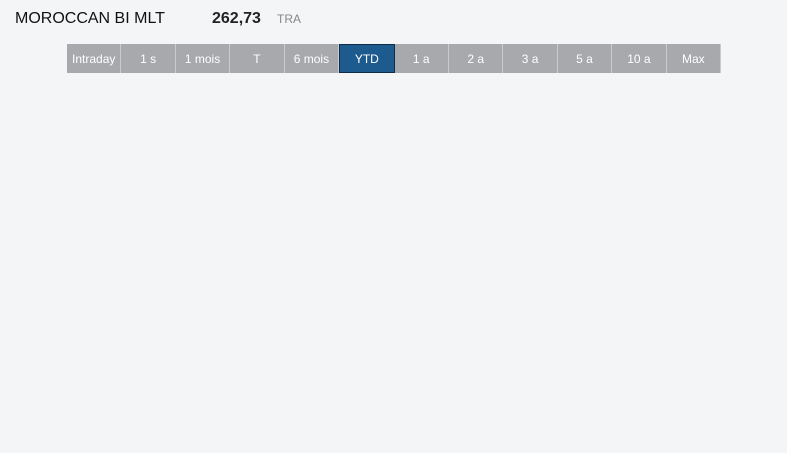 The width and height of the screenshot is (787, 453). Describe the element at coordinates (90, 18) in the screenshot. I see `instrument-title: MOROCCAN BI MLT` at that location.